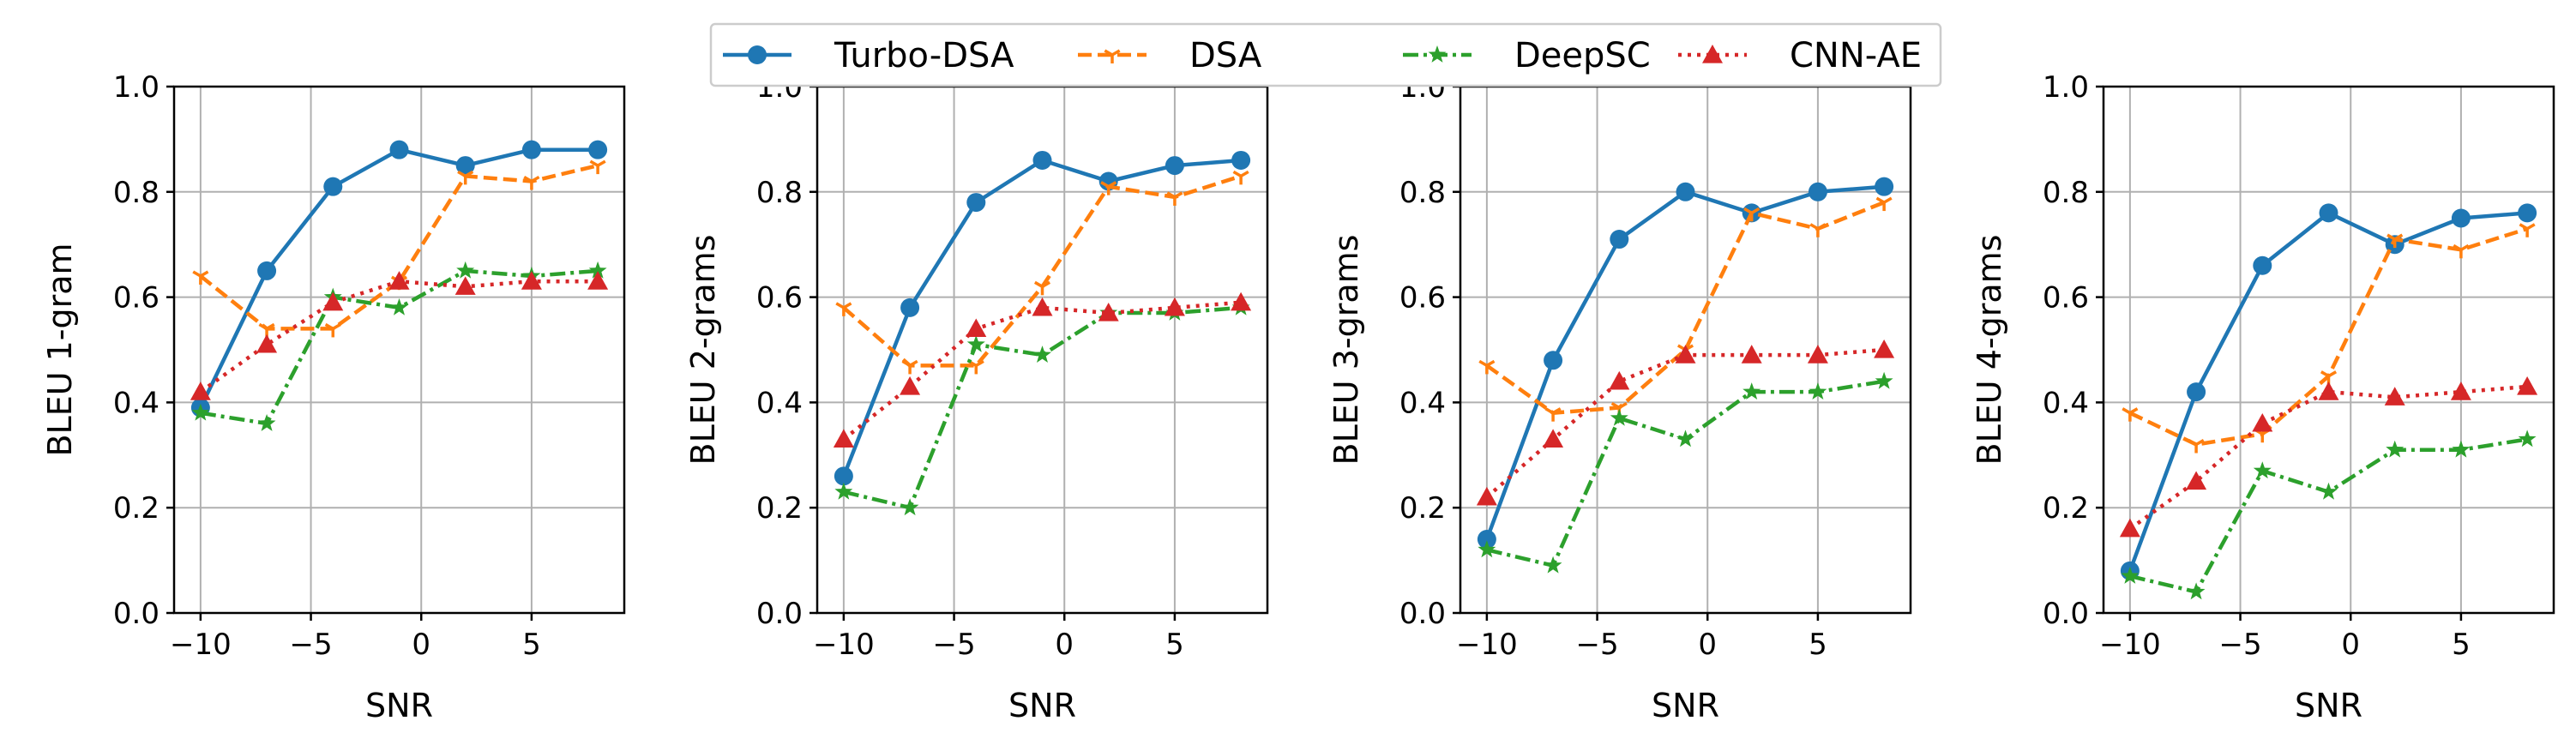 The image size is (2576, 751). What do you see at coordinates (1112, 56) in the screenshot?
I see `legend-marker-dsa` at bounding box center [1112, 56].